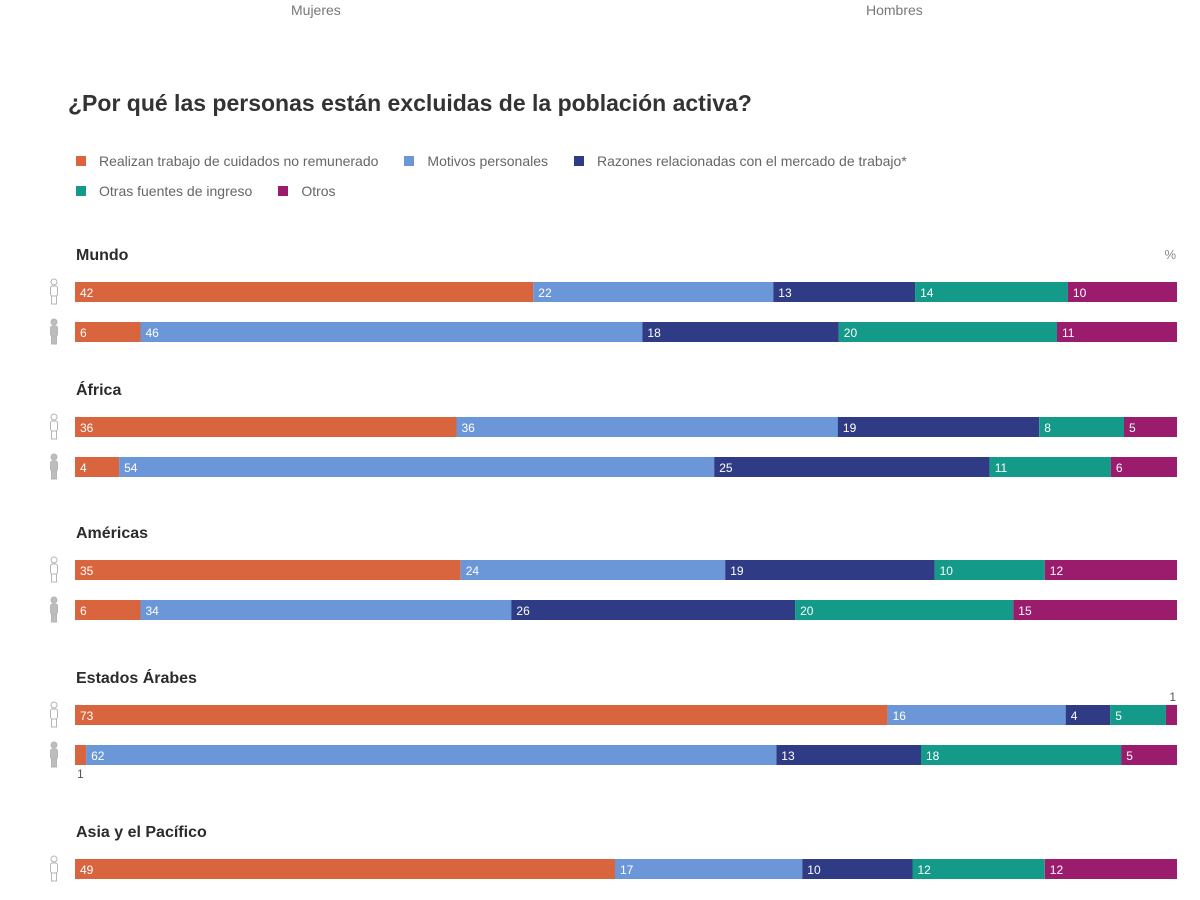 Image resolution: width=1200 pixels, height=900 pixels. I want to click on unit-label: %, so click(1170, 254).